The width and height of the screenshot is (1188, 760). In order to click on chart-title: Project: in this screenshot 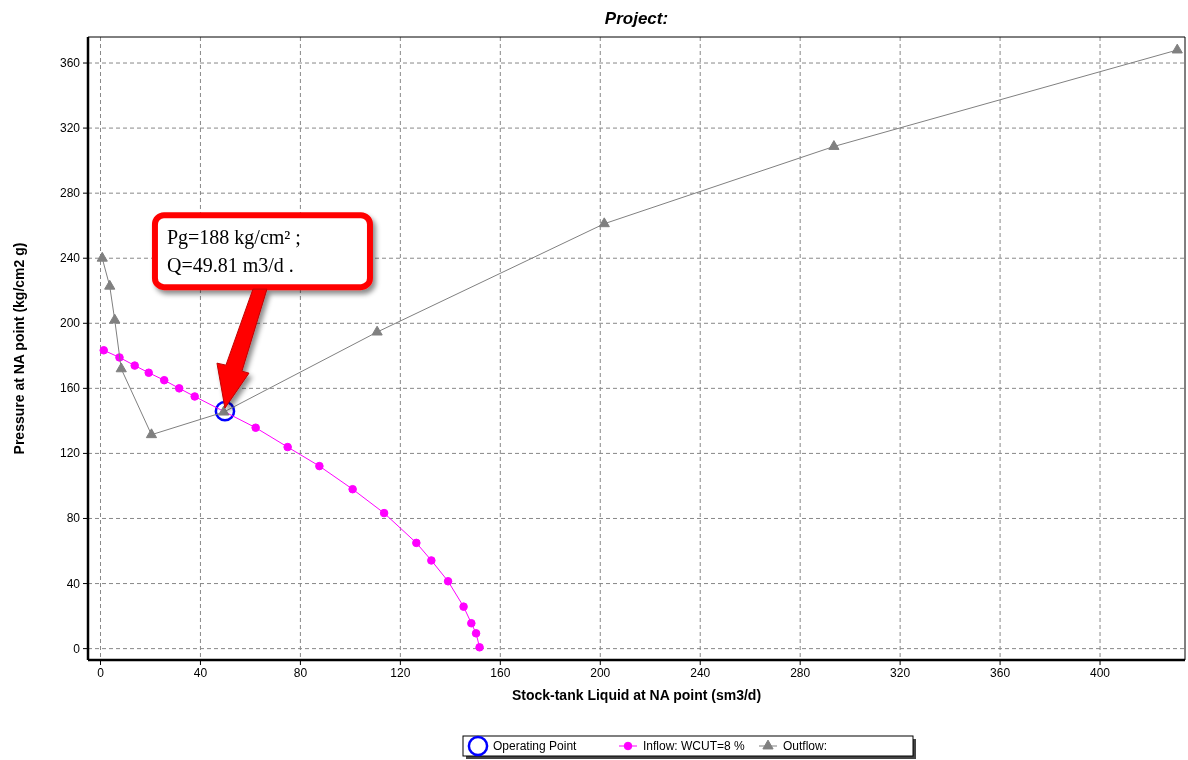, I will do `click(636, 18)`.